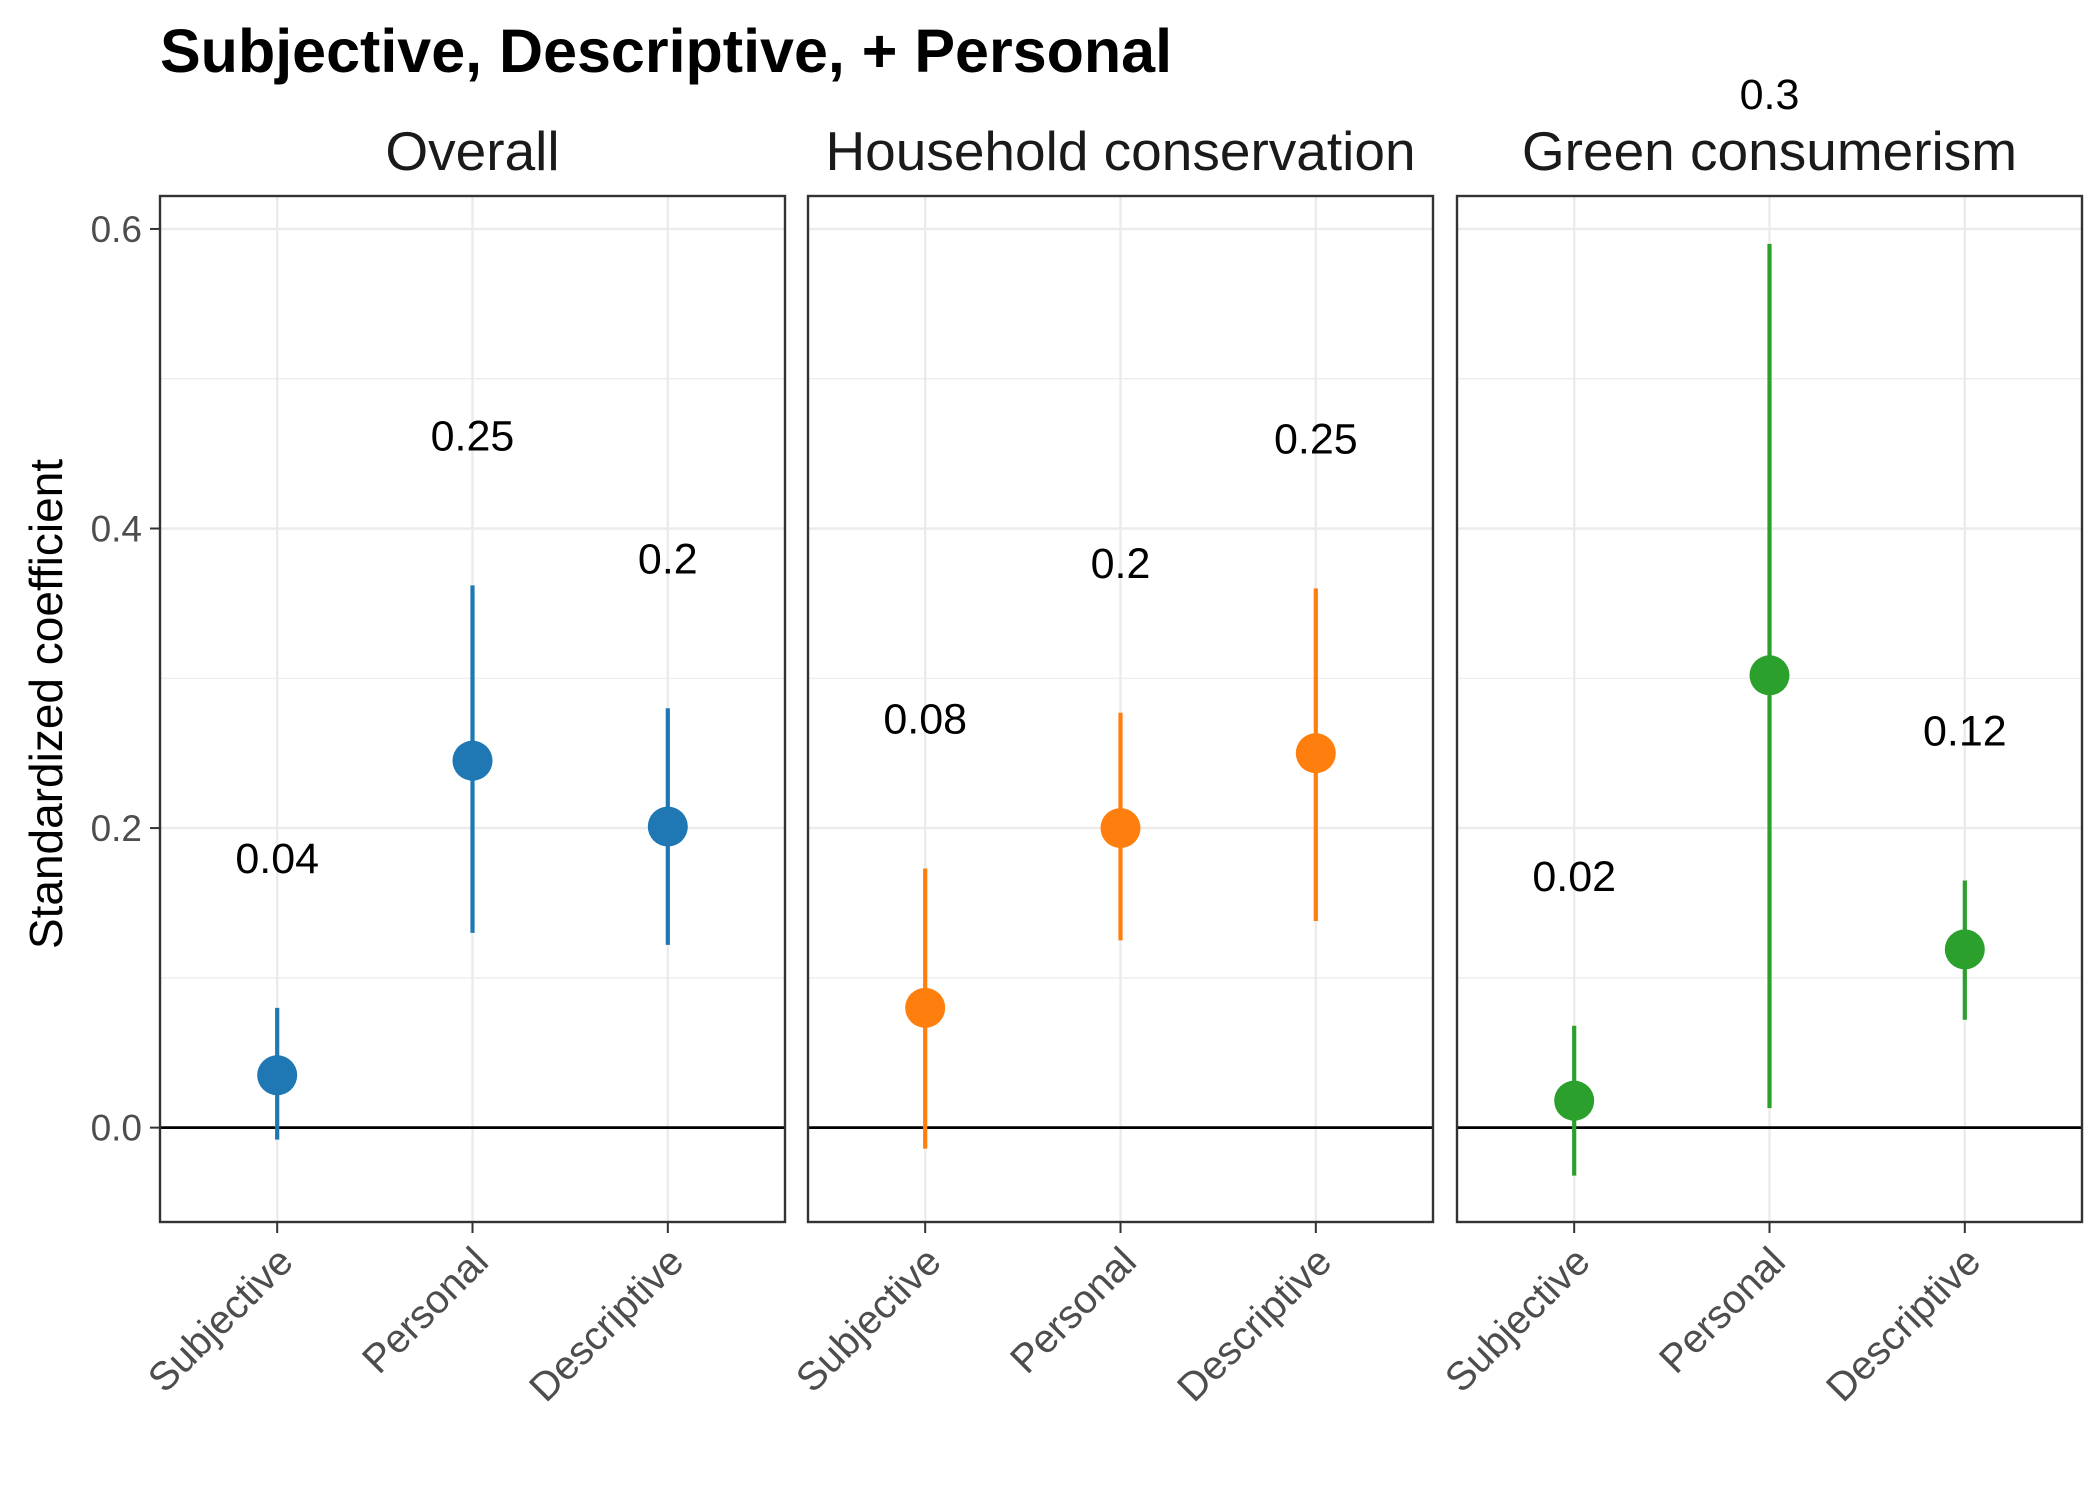 Image resolution: width=2100 pixels, height=1500 pixels. What do you see at coordinates (1770, 95) in the screenshot?
I see `data-value-label: 0.3` at bounding box center [1770, 95].